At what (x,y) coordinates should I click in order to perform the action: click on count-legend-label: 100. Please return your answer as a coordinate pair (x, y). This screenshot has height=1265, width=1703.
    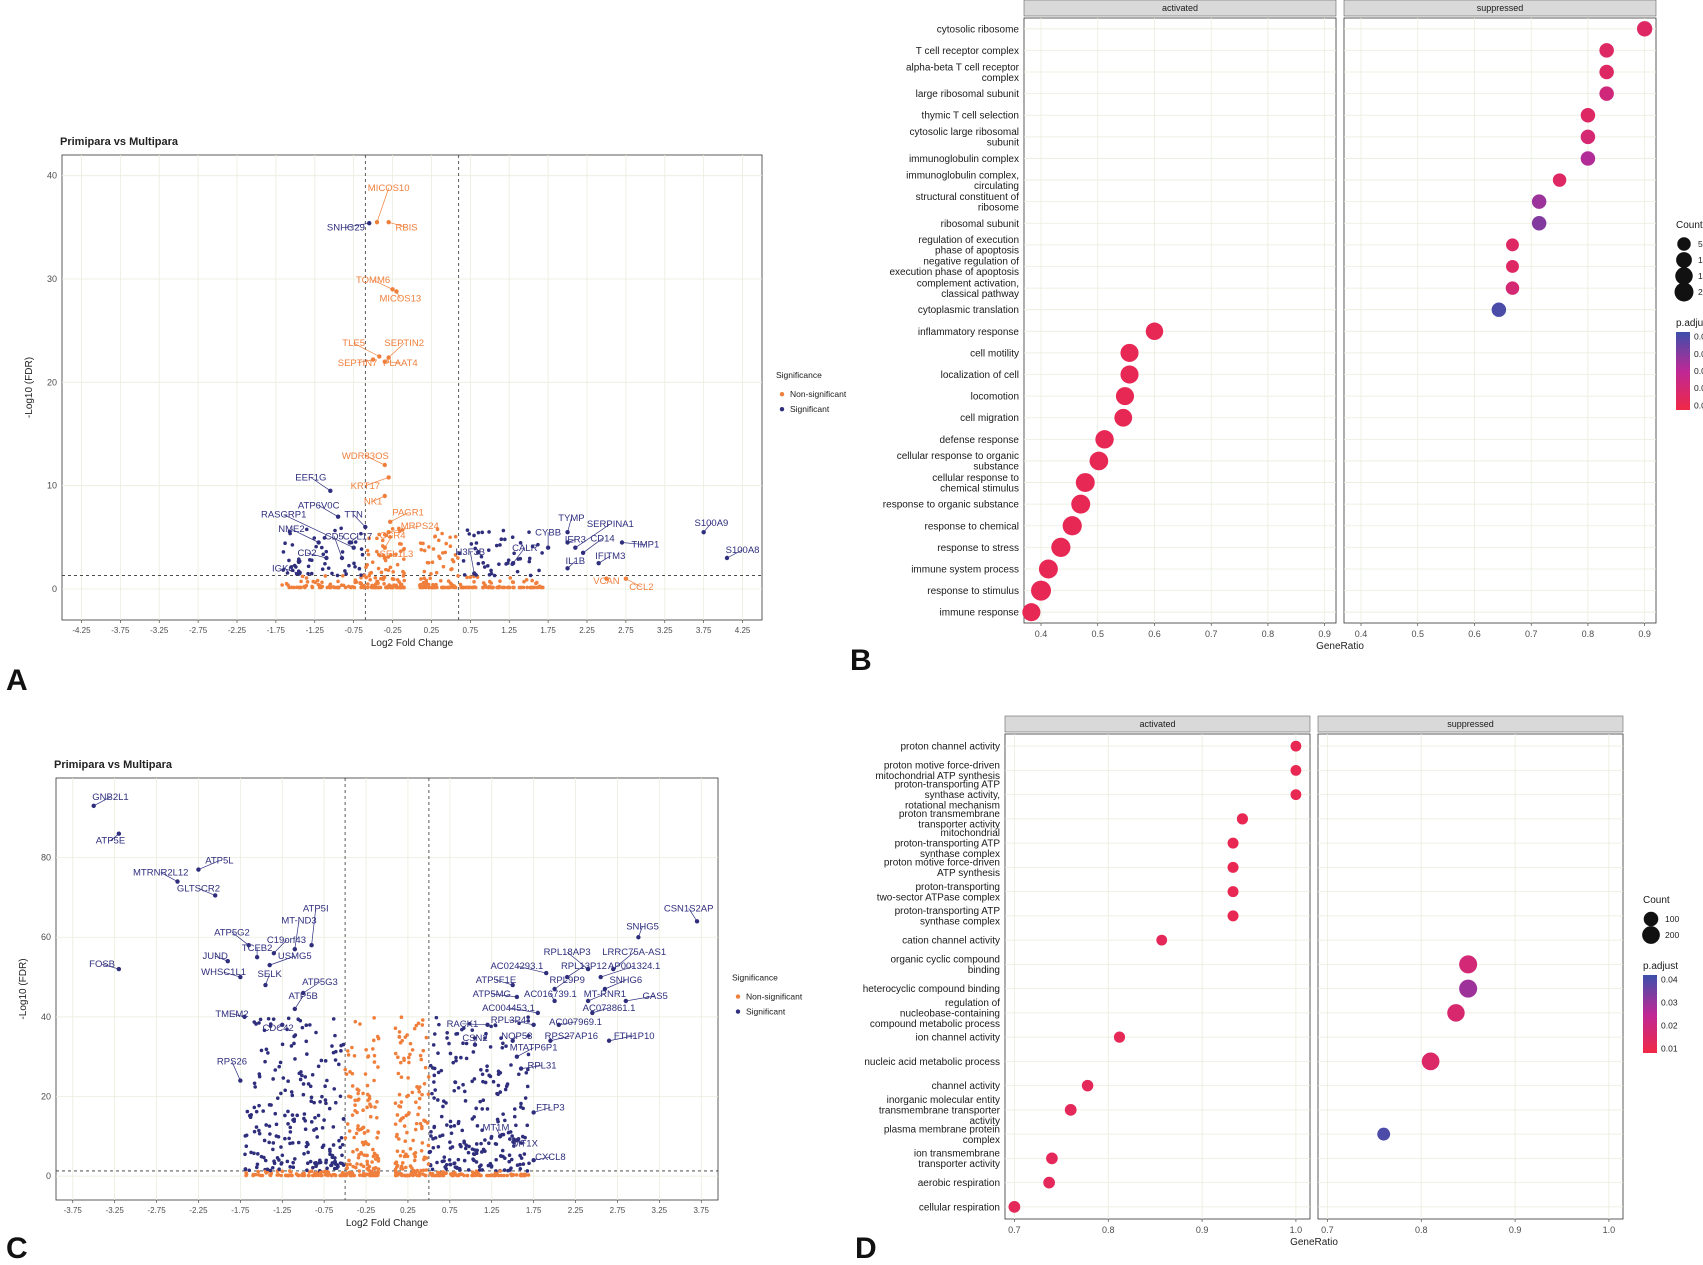
    Looking at the image, I should click on (1672, 919).